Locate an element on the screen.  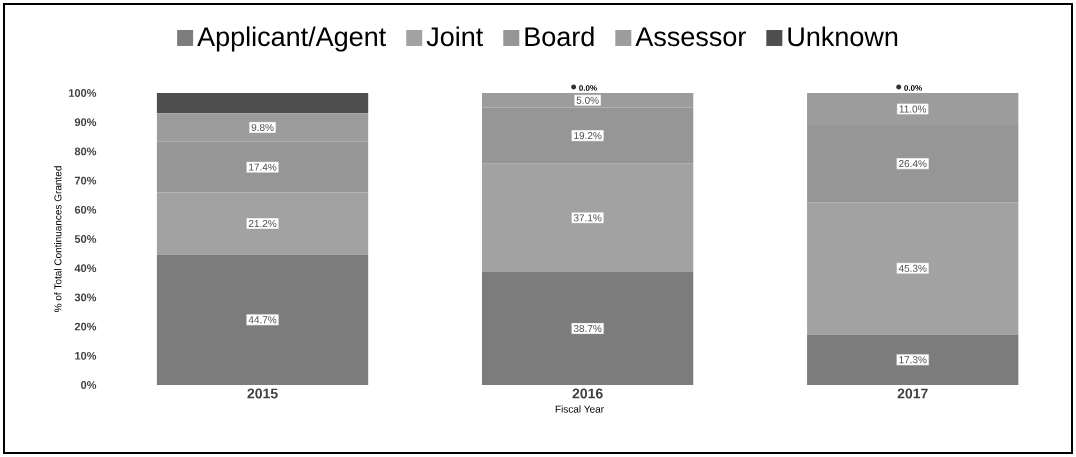
data-label: 26.4% is located at coordinates (913, 164).